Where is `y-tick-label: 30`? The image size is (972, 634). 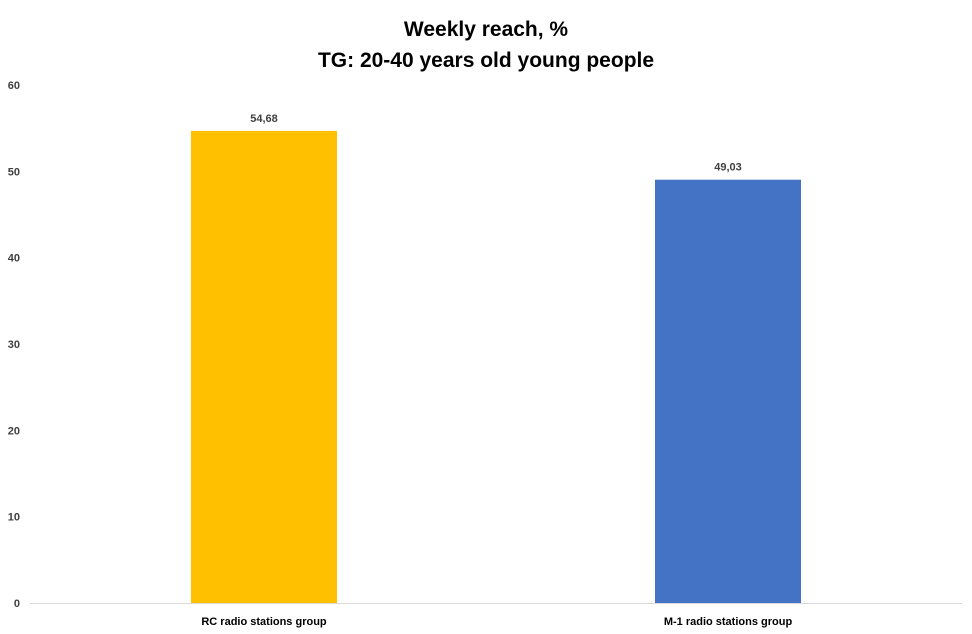 y-tick-label: 30 is located at coordinates (14, 345).